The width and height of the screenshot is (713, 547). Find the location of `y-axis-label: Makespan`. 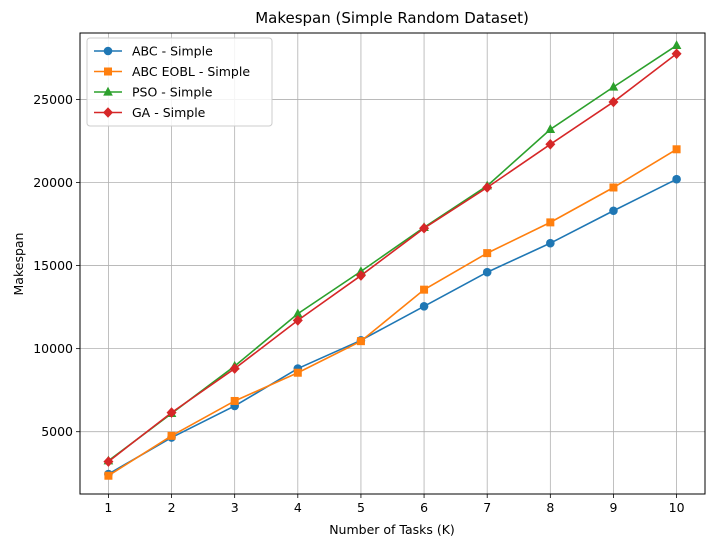

y-axis-label: Makespan is located at coordinates (18, 264).